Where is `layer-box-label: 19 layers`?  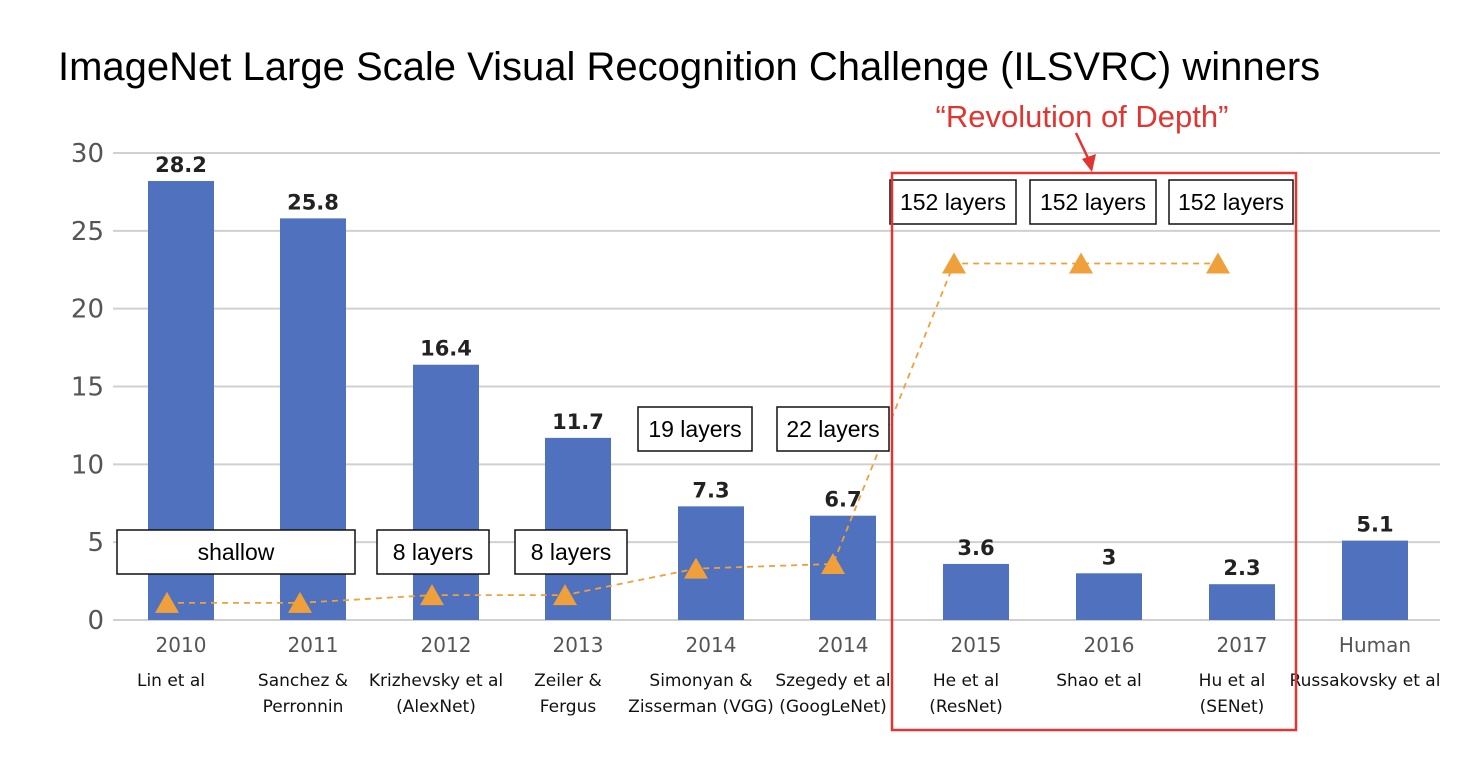
layer-box-label: 19 layers is located at coordinates (694, 429).